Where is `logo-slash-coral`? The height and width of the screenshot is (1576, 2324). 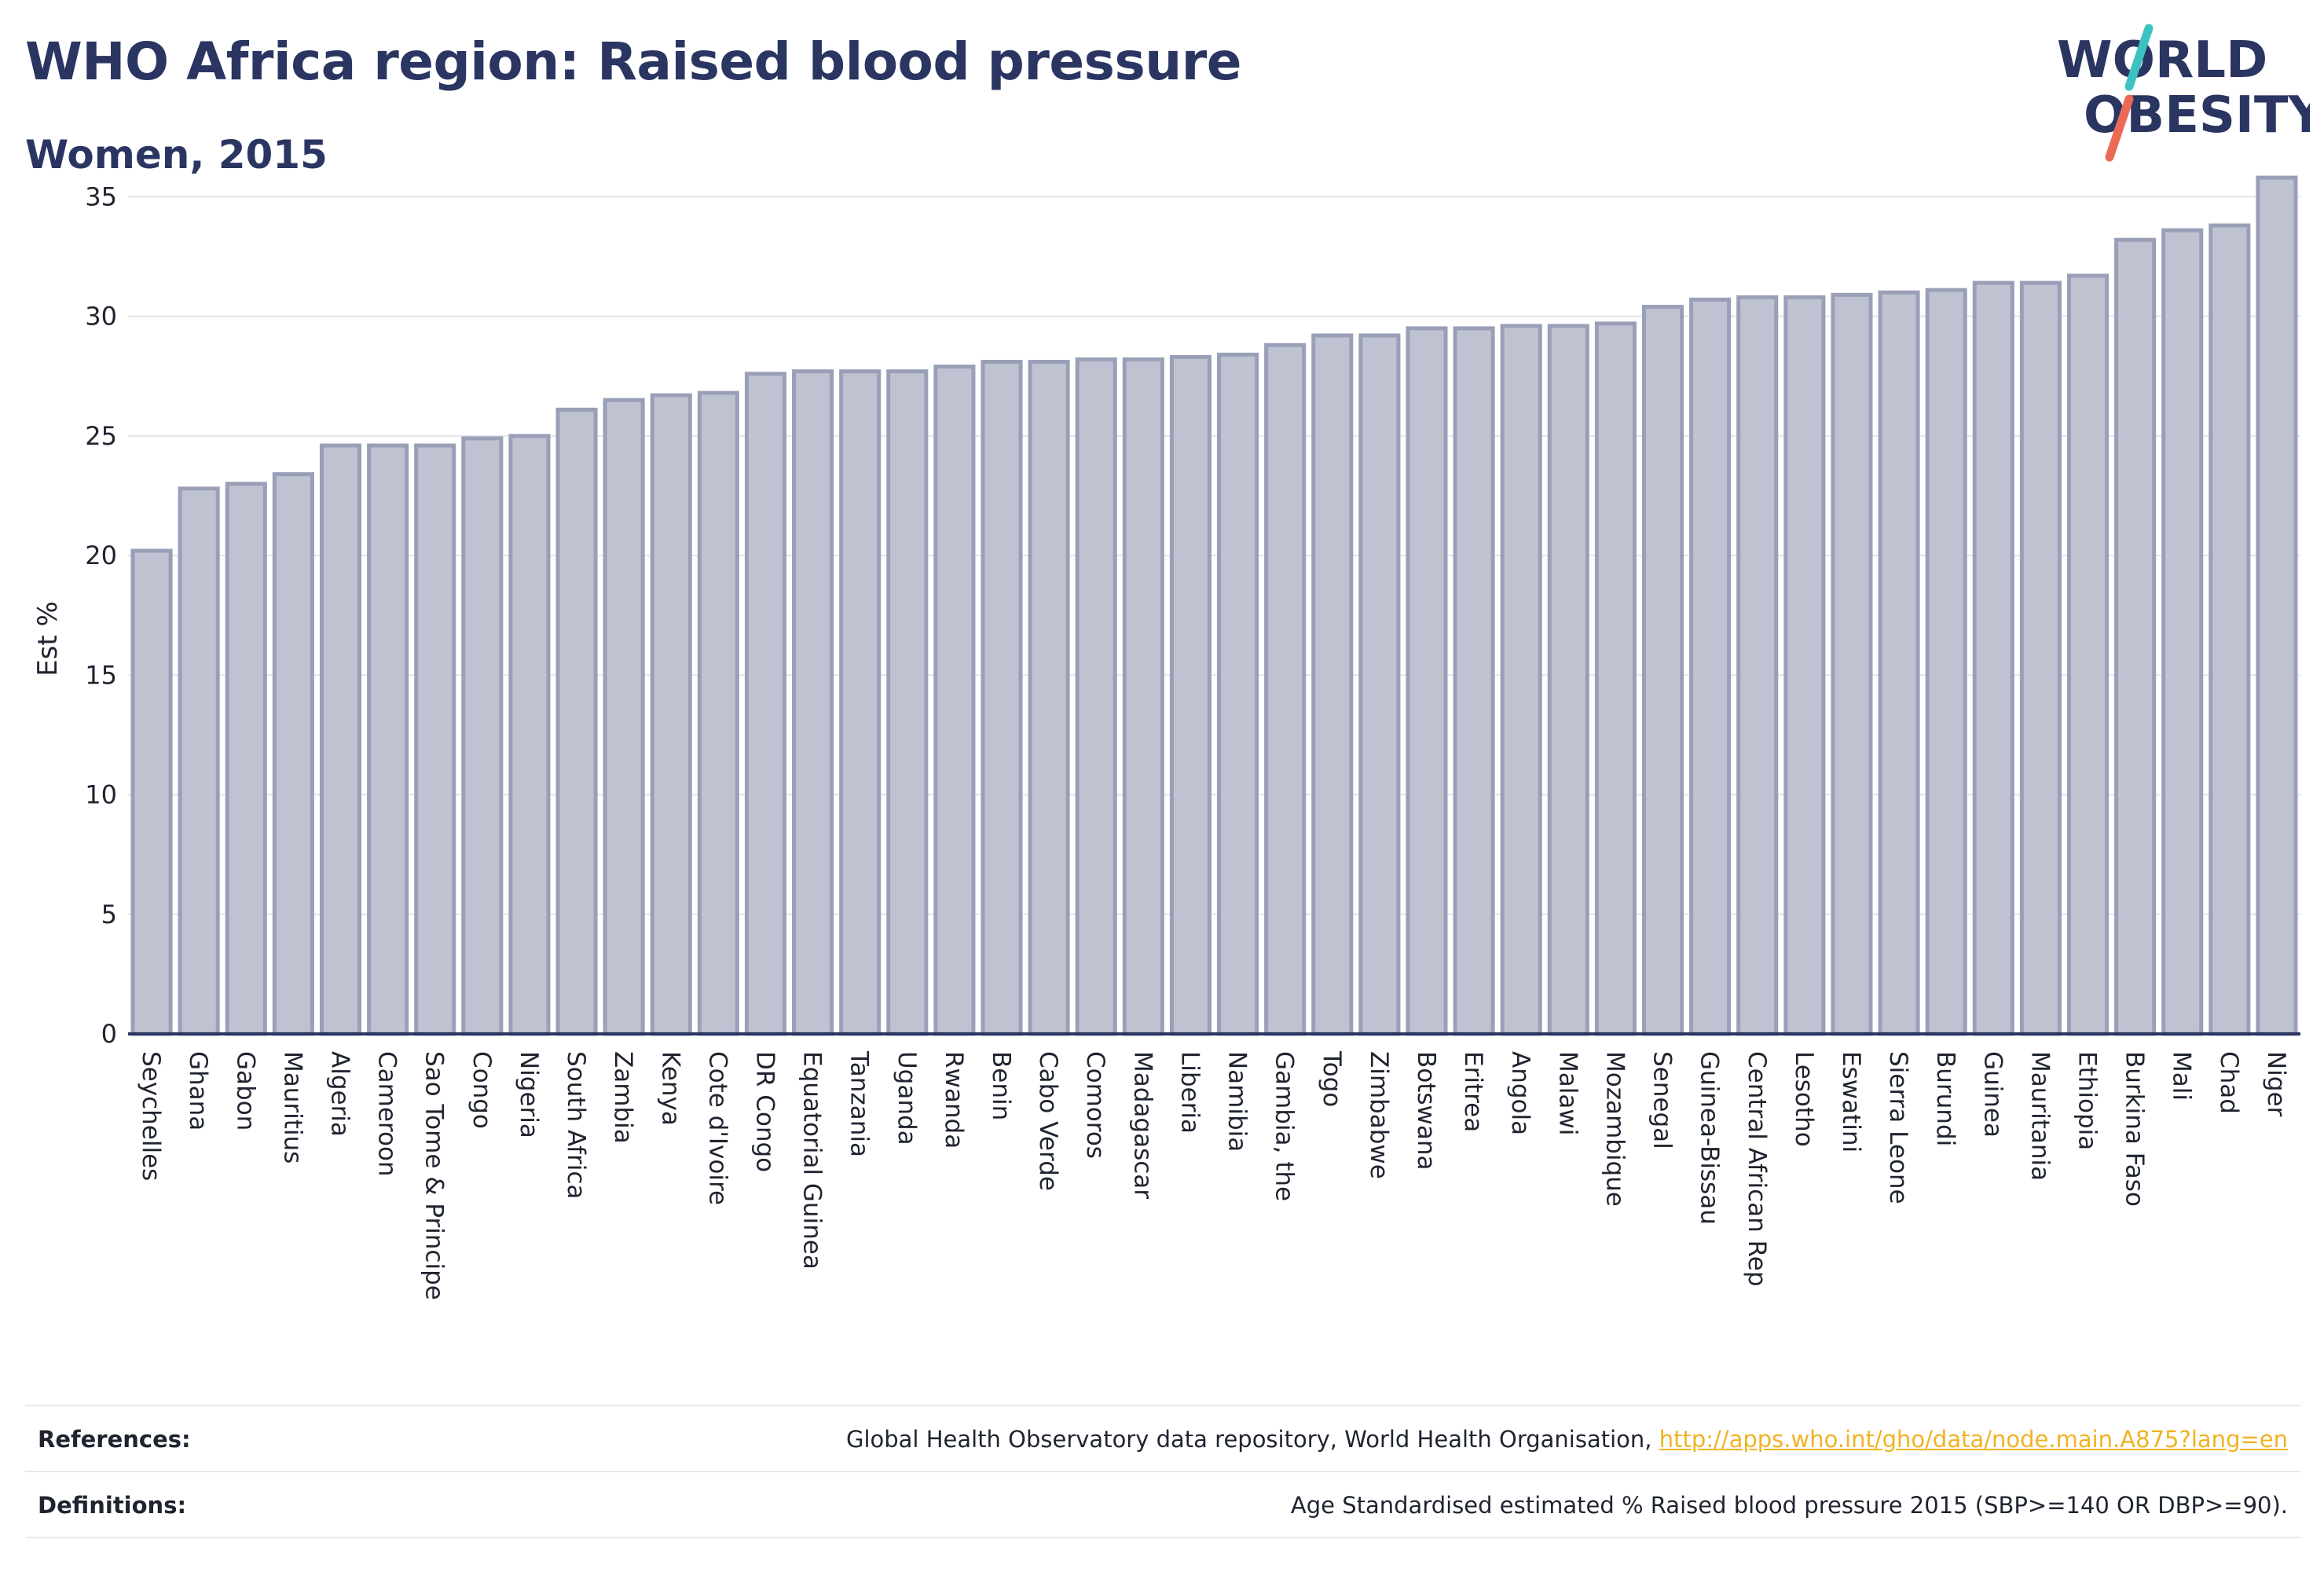
logo-slash-coral is located at coordinates (2119, 128).